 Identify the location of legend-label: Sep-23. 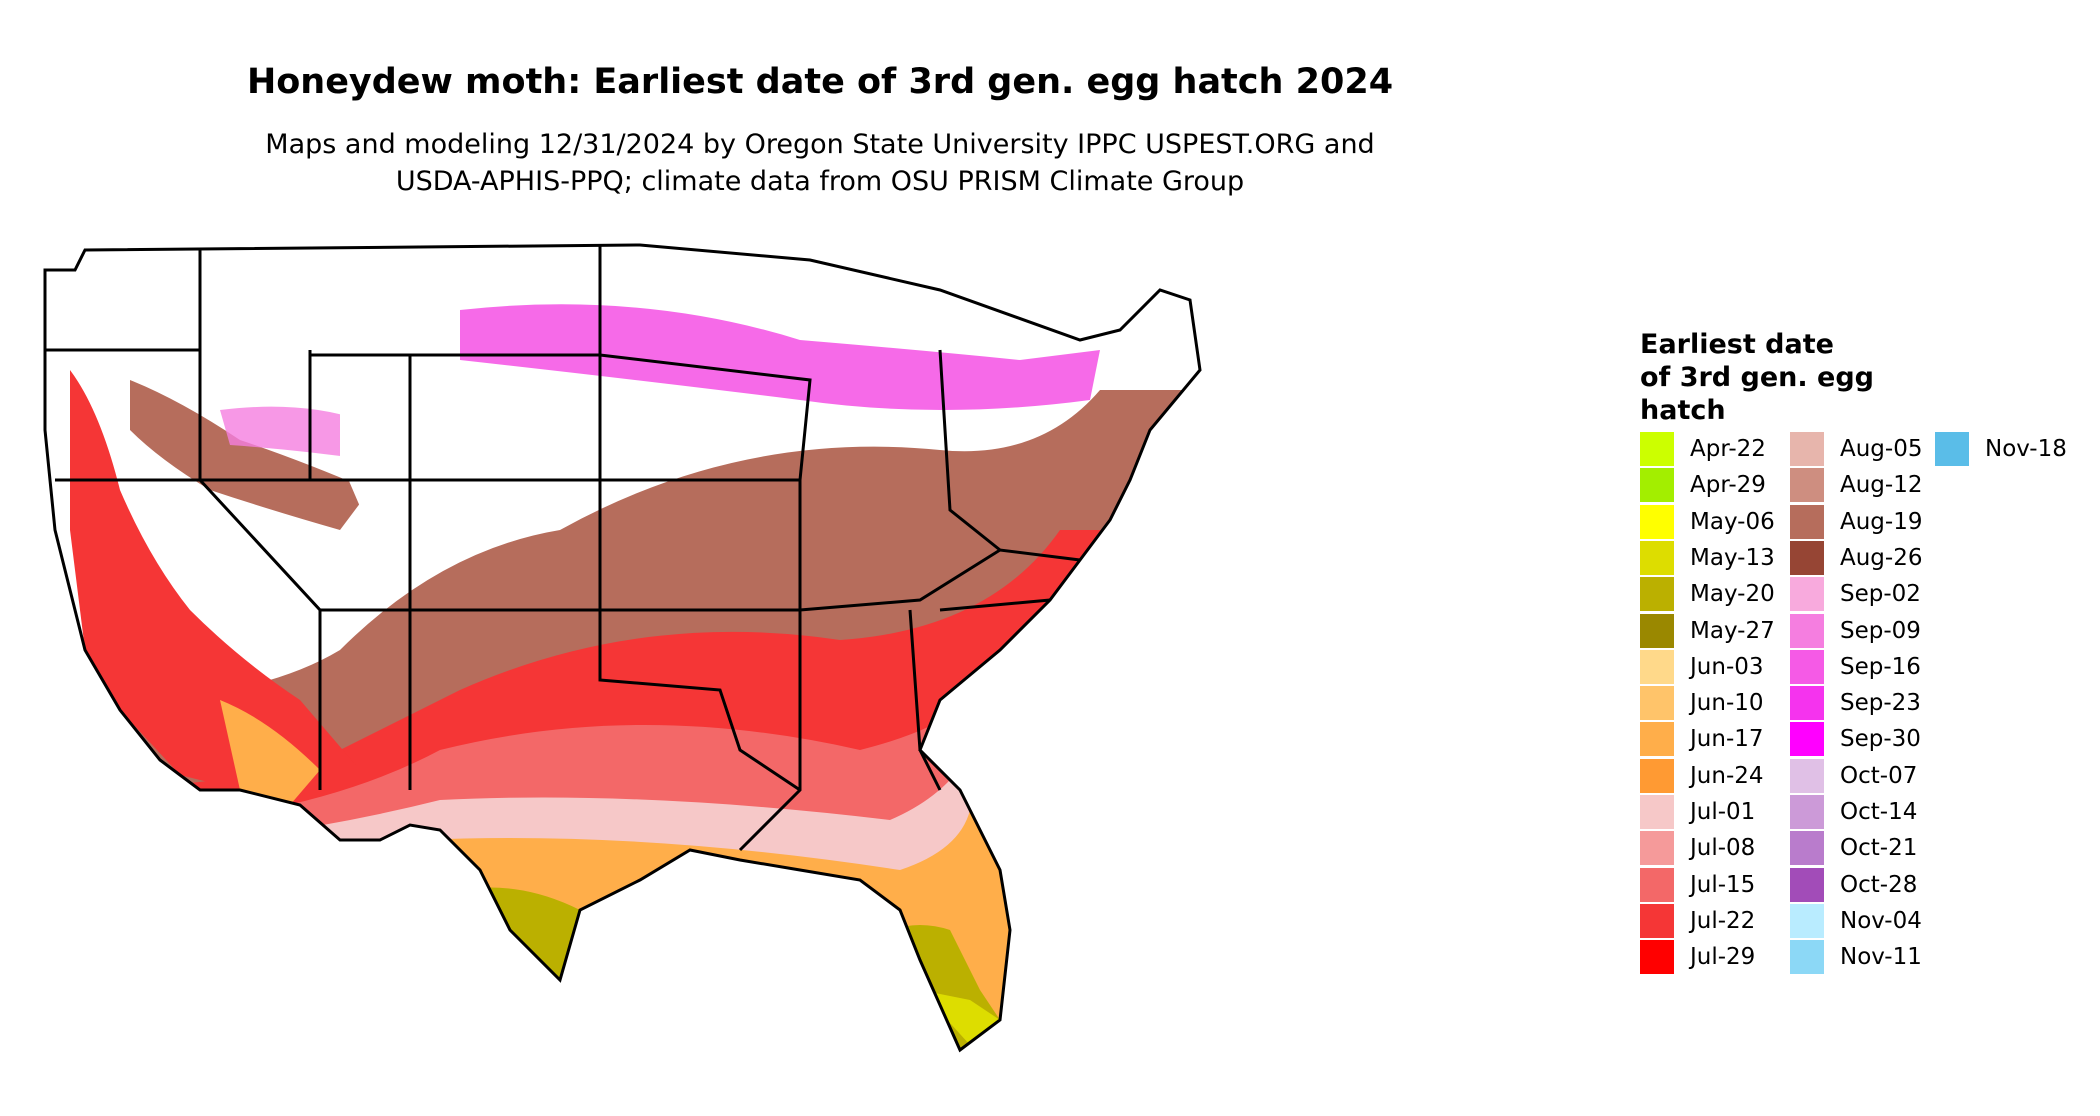
(1880, 703).